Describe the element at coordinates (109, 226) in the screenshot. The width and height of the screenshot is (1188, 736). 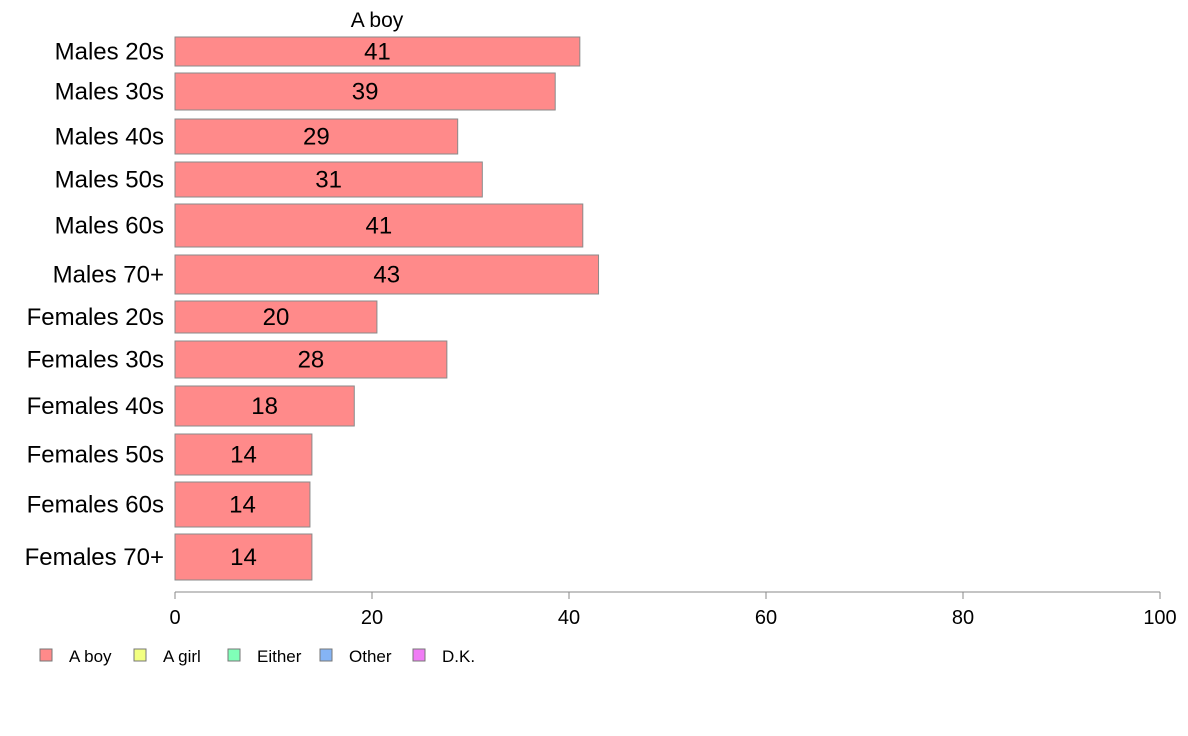
I see `category-label: Males 60s` at that location.